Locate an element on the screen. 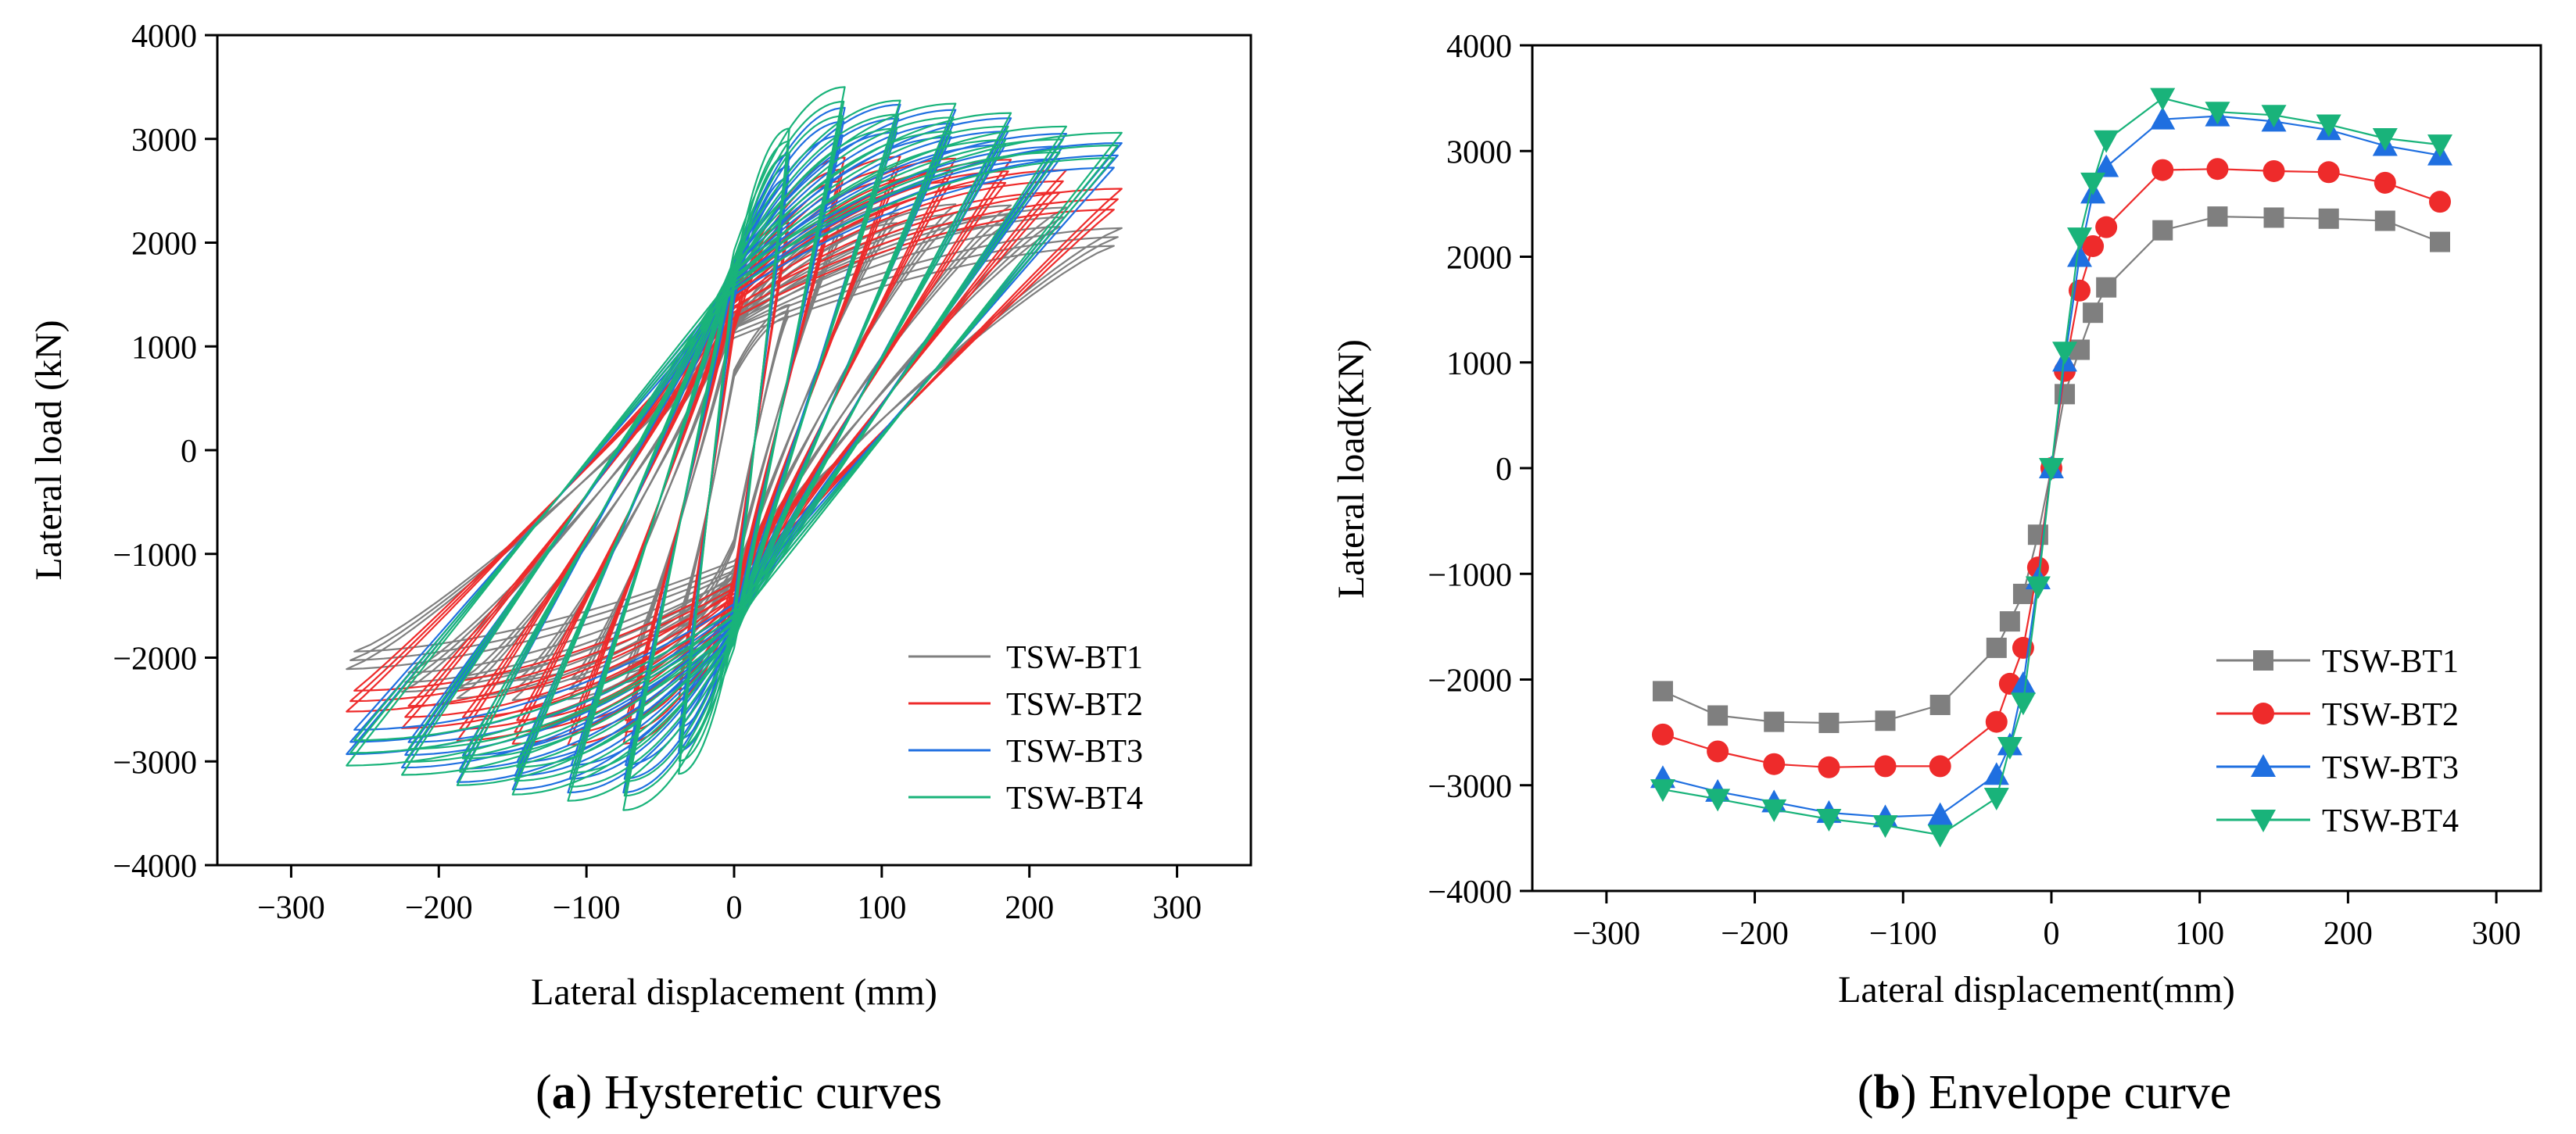 This screenshot has width=2576, height=1134. caption-b-letter: b is located at coordinates (1886, 1092).